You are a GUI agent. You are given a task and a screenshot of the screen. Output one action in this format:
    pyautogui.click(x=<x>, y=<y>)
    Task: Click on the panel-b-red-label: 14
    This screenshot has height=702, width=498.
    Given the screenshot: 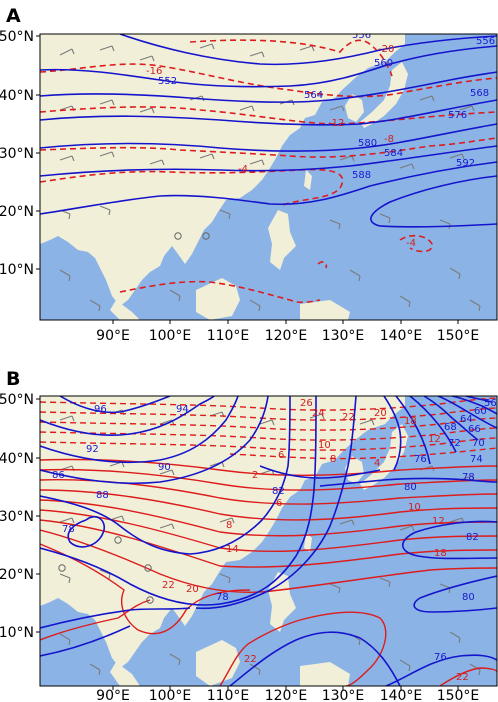 What is the action you would take?
    pyautogui.click(x=232, y=549)
    